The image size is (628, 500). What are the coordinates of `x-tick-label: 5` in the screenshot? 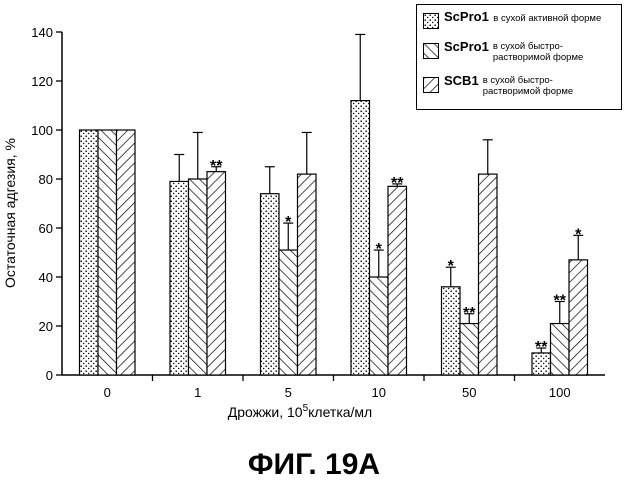 It's located at (288, 392).